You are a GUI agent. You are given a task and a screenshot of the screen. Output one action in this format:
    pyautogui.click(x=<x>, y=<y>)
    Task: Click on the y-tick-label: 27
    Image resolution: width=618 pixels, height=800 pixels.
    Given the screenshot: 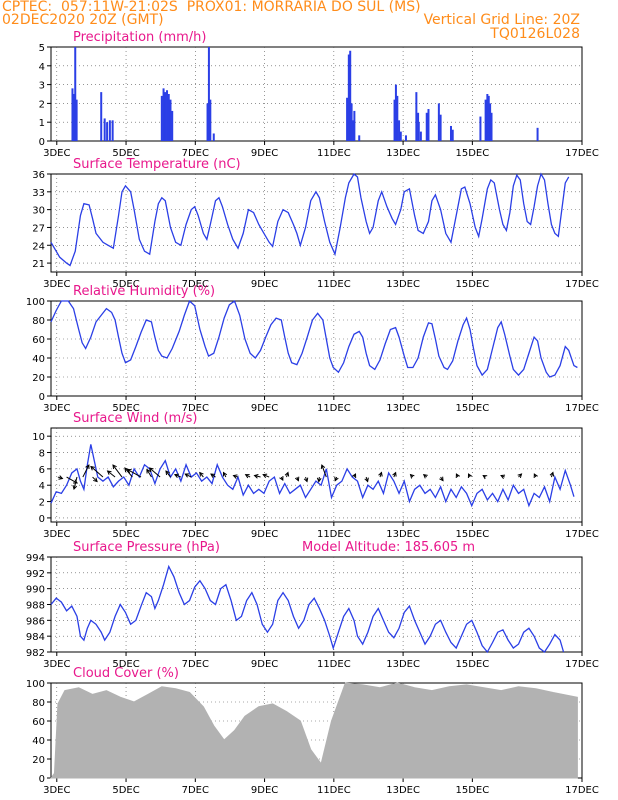 What is the action you would take?
    pyautogui.click(x=38, y=228)
    